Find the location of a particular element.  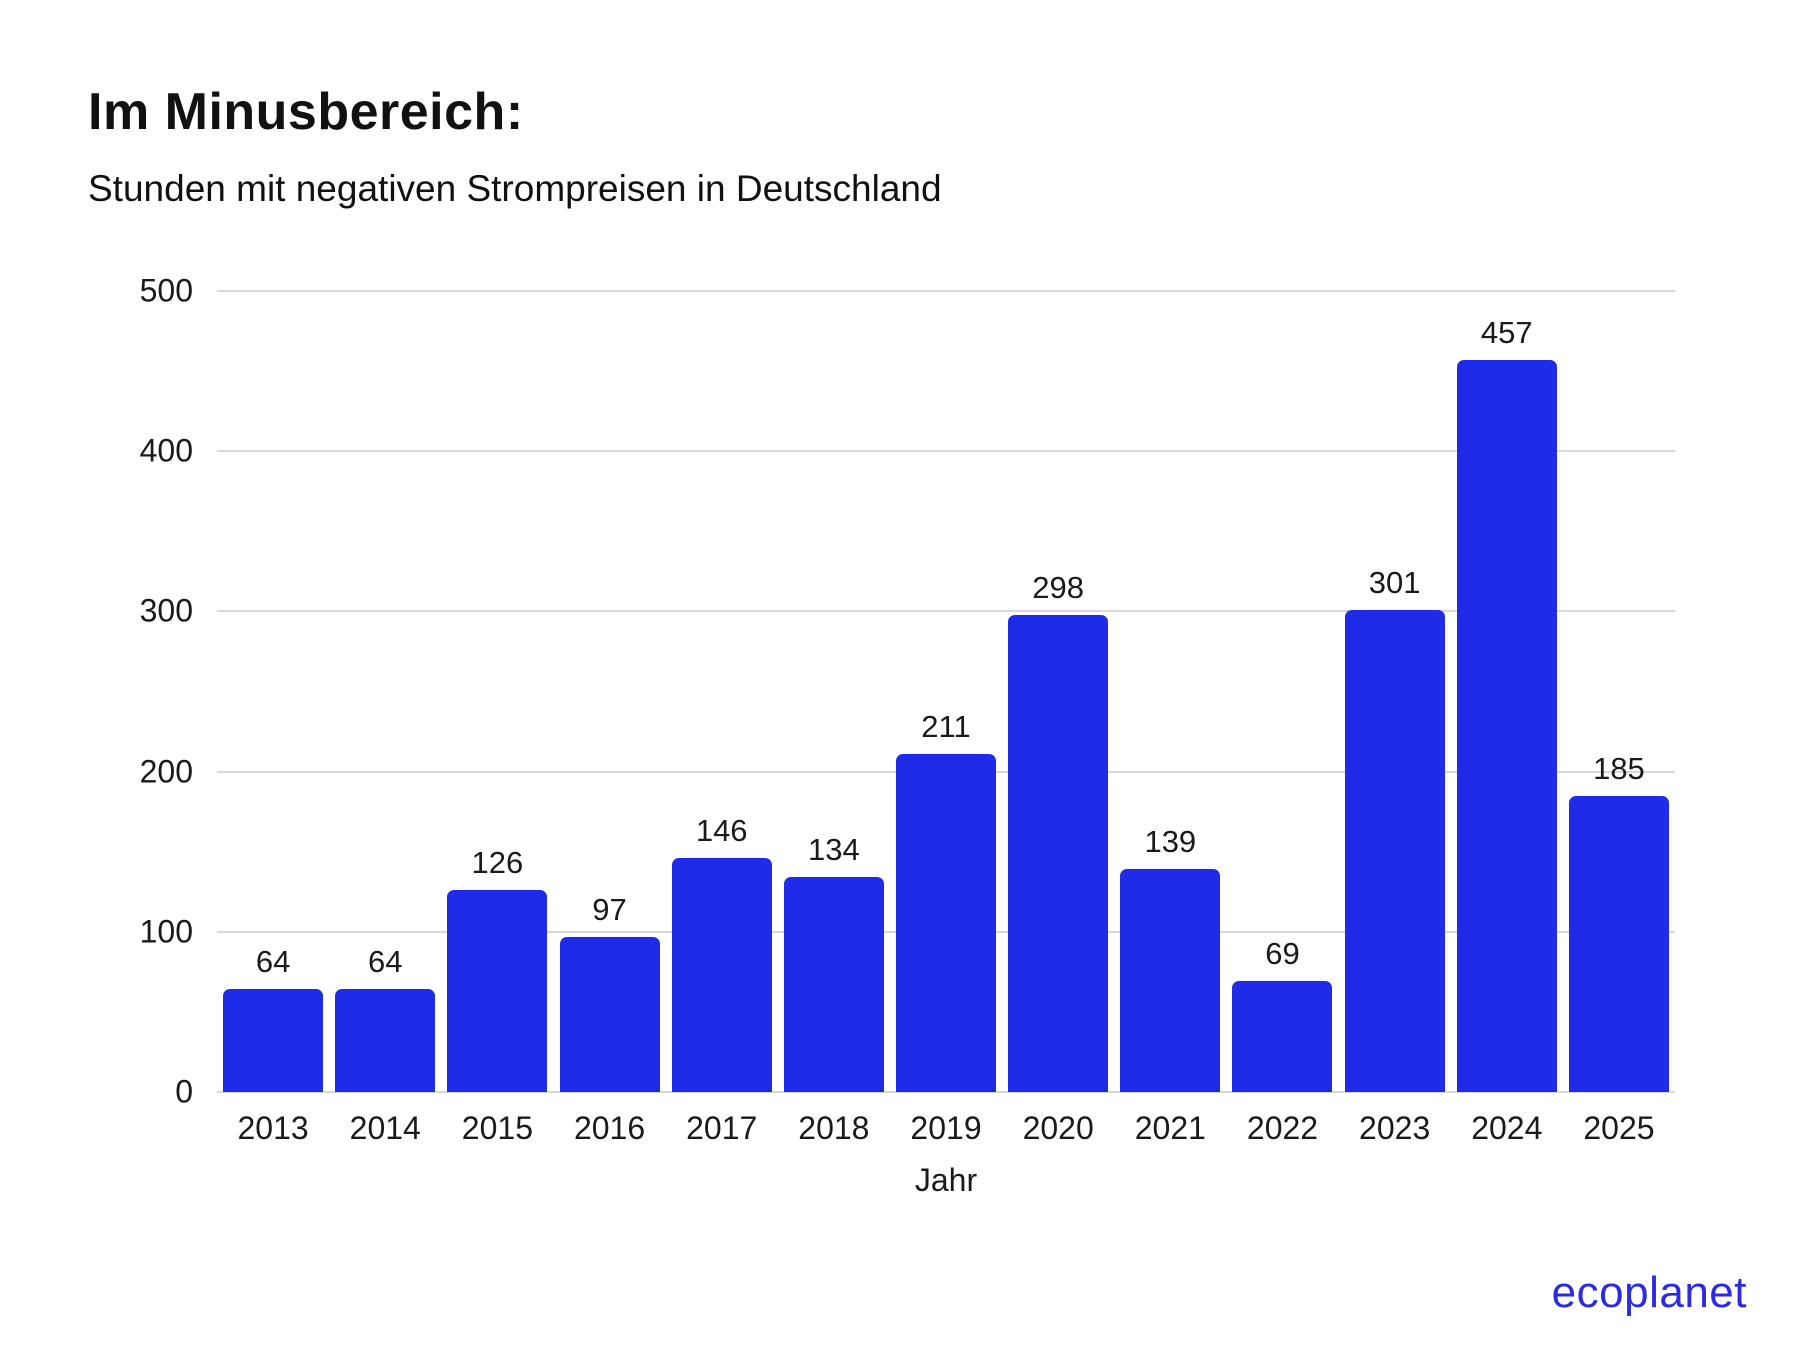

bar-value-label-2017: 146 is located at coordinates (721, 831).